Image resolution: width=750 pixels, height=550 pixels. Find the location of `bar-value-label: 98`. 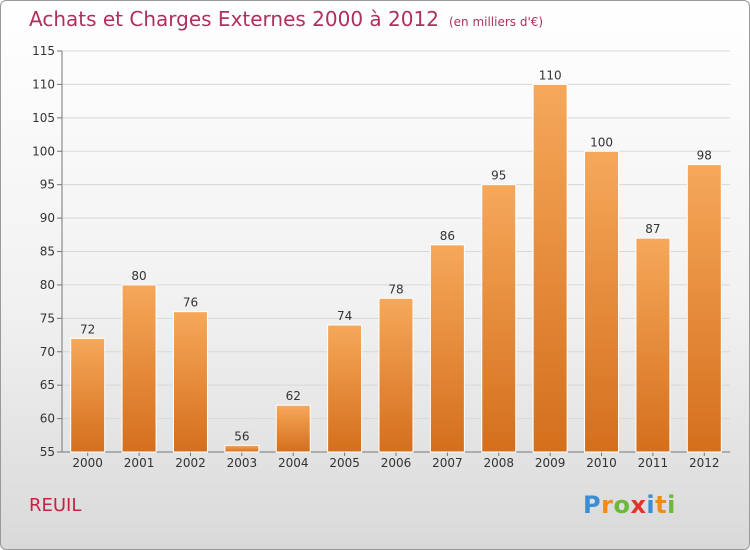

bar-value-label: 98 is located at coordinates (704, 156).